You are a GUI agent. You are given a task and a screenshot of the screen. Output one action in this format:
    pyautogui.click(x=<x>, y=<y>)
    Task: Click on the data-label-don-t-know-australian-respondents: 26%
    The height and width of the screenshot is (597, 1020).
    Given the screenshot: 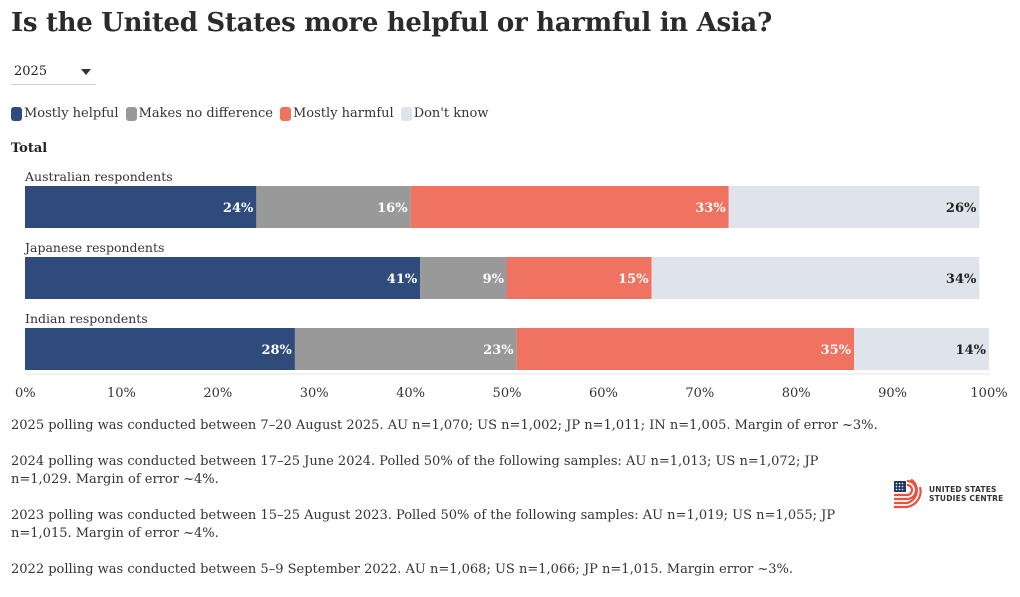 What is the action you would take?
    pyautogui.click(x=961, y=208)
    